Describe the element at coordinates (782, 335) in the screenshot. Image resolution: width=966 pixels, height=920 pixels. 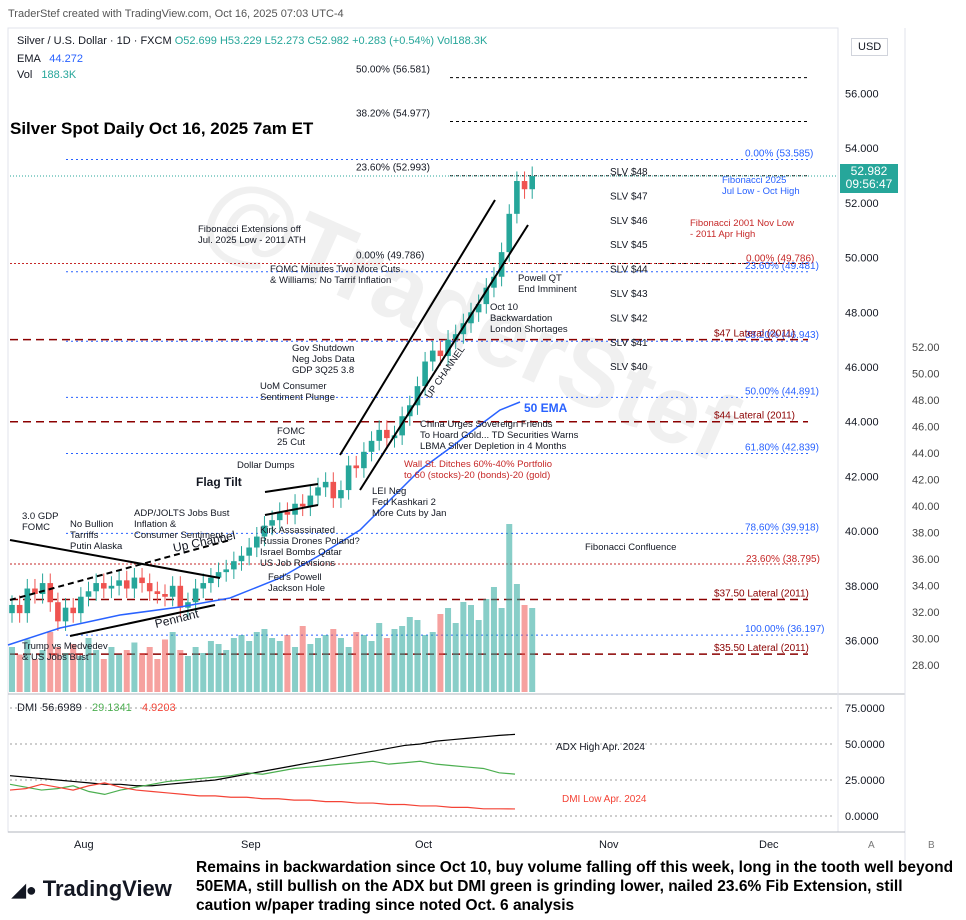
I see `fib-2025-label: 38.20% (46.943)` at that location.